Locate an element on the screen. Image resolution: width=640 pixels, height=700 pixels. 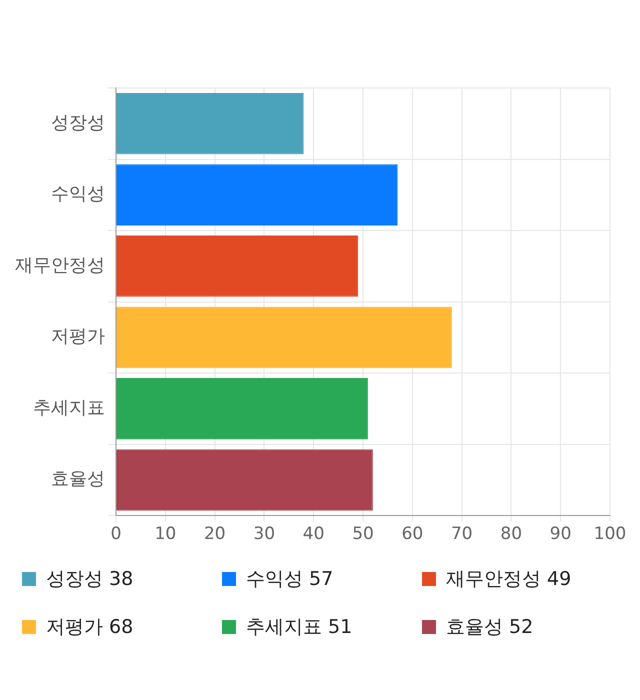
x-tick-label: 100 is located at coordinates (610, 534).